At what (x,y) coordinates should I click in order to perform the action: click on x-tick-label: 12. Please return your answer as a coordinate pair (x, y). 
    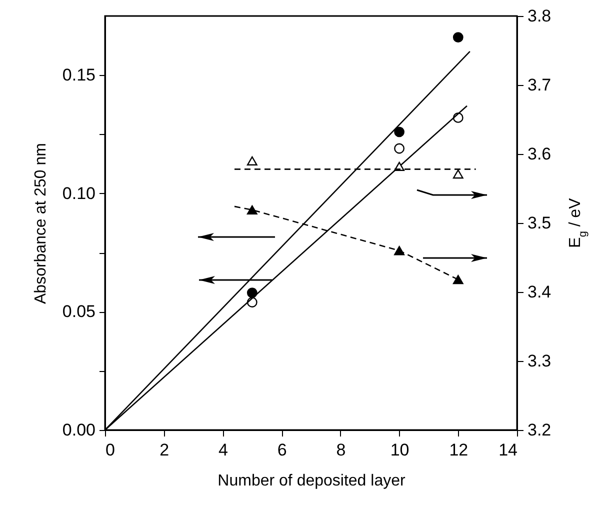
    Looking at the image, I should click on (458, 450).